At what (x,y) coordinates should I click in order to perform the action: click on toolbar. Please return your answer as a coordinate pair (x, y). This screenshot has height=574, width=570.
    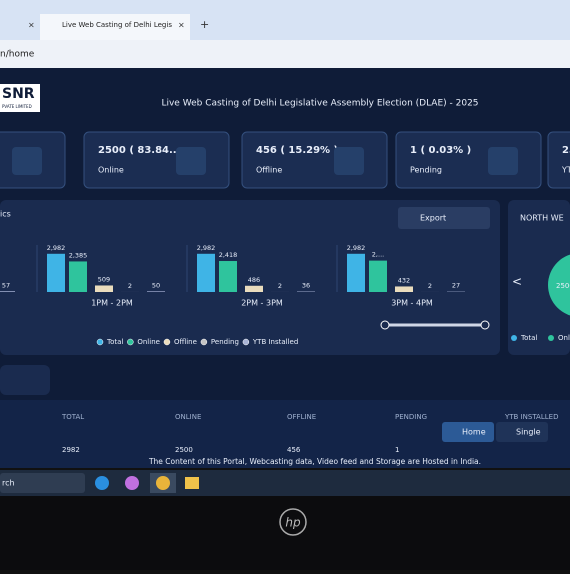
    Looking at the image, I should click on (25, 380).